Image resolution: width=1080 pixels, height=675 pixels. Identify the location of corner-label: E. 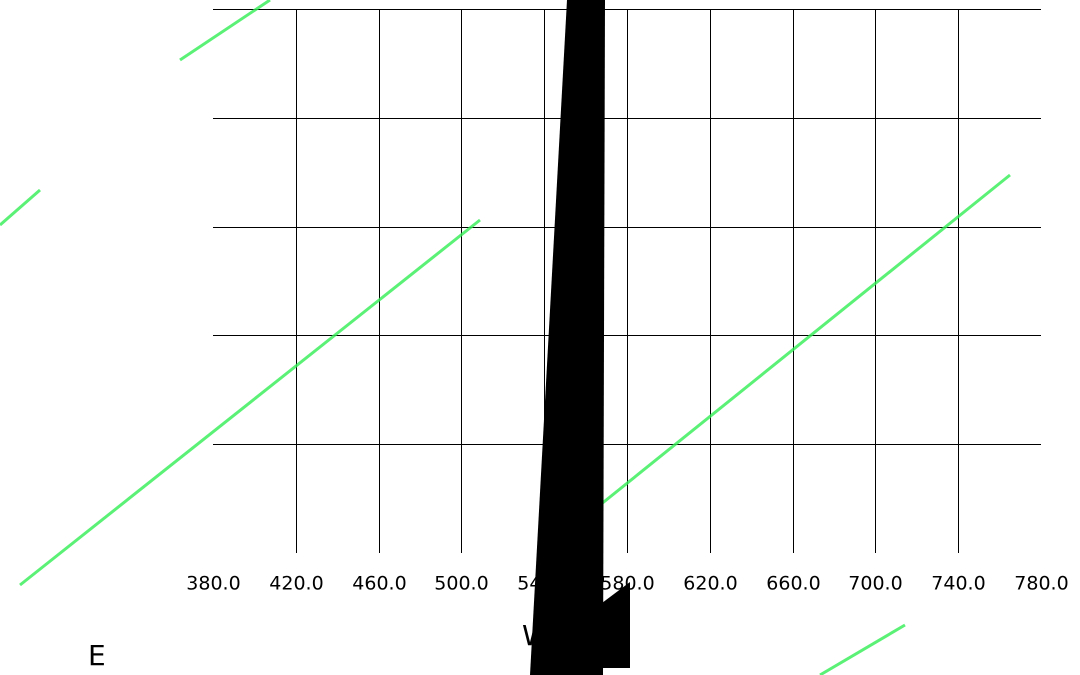
(97, 655).